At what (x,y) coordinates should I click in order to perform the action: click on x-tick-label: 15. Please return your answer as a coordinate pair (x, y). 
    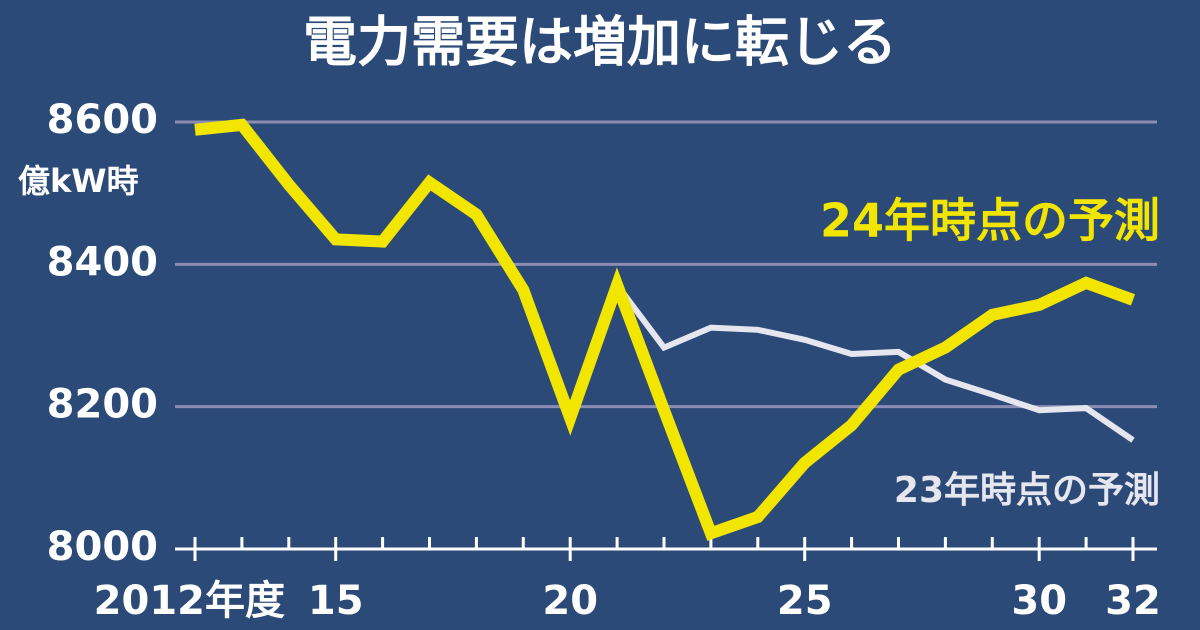
    Looking at the image, I should click on (336, 601).